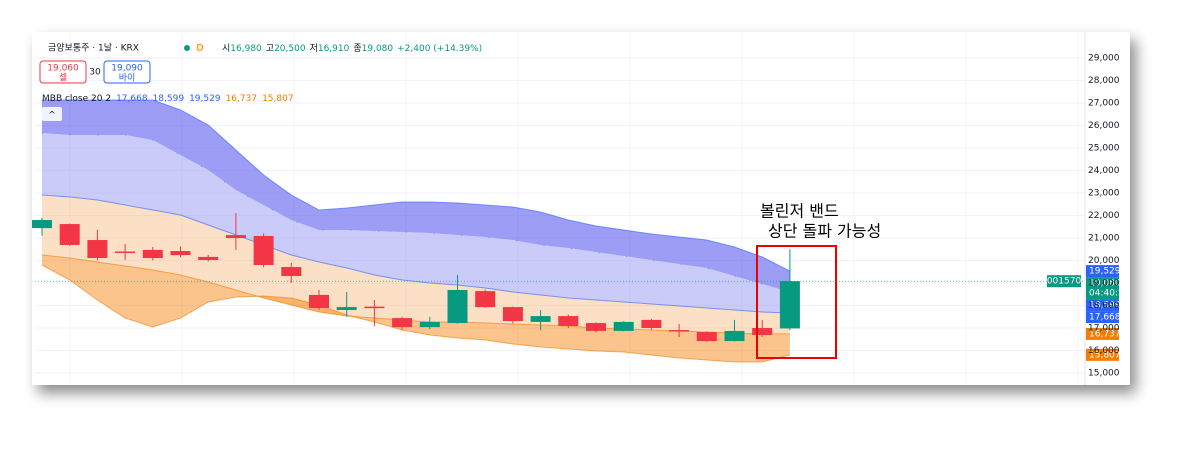 This screenshot has width=1195, height=454. Describe the element at coordinates (242, 99) in the screenshot. I see `indicator-value: 16,737` at that location.